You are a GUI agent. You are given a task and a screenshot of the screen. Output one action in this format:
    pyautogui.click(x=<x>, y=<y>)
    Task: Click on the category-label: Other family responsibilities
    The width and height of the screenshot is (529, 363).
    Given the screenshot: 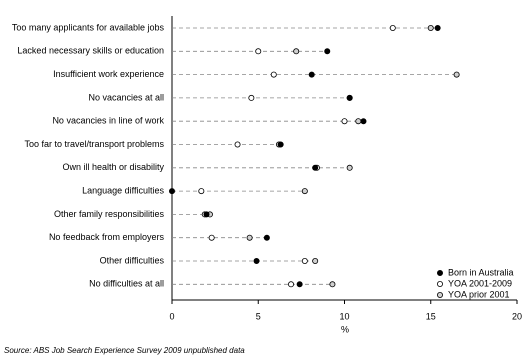 What is the action you would take?
    pyautogui.click(x=109, y=214)
    